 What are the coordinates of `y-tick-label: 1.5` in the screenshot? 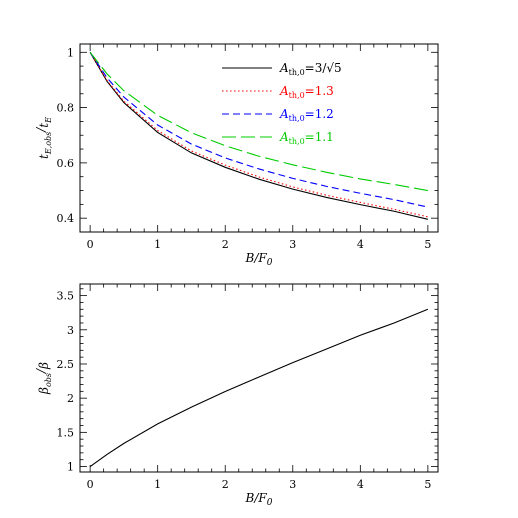 It's located at (66, 432).